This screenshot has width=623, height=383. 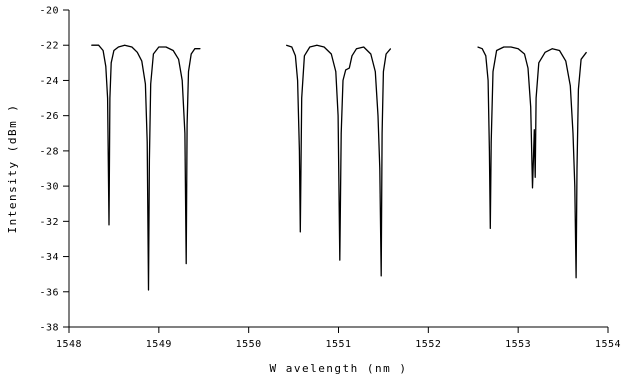 I want to click on x-tick-label: 1548, so click(x=69, y=344).